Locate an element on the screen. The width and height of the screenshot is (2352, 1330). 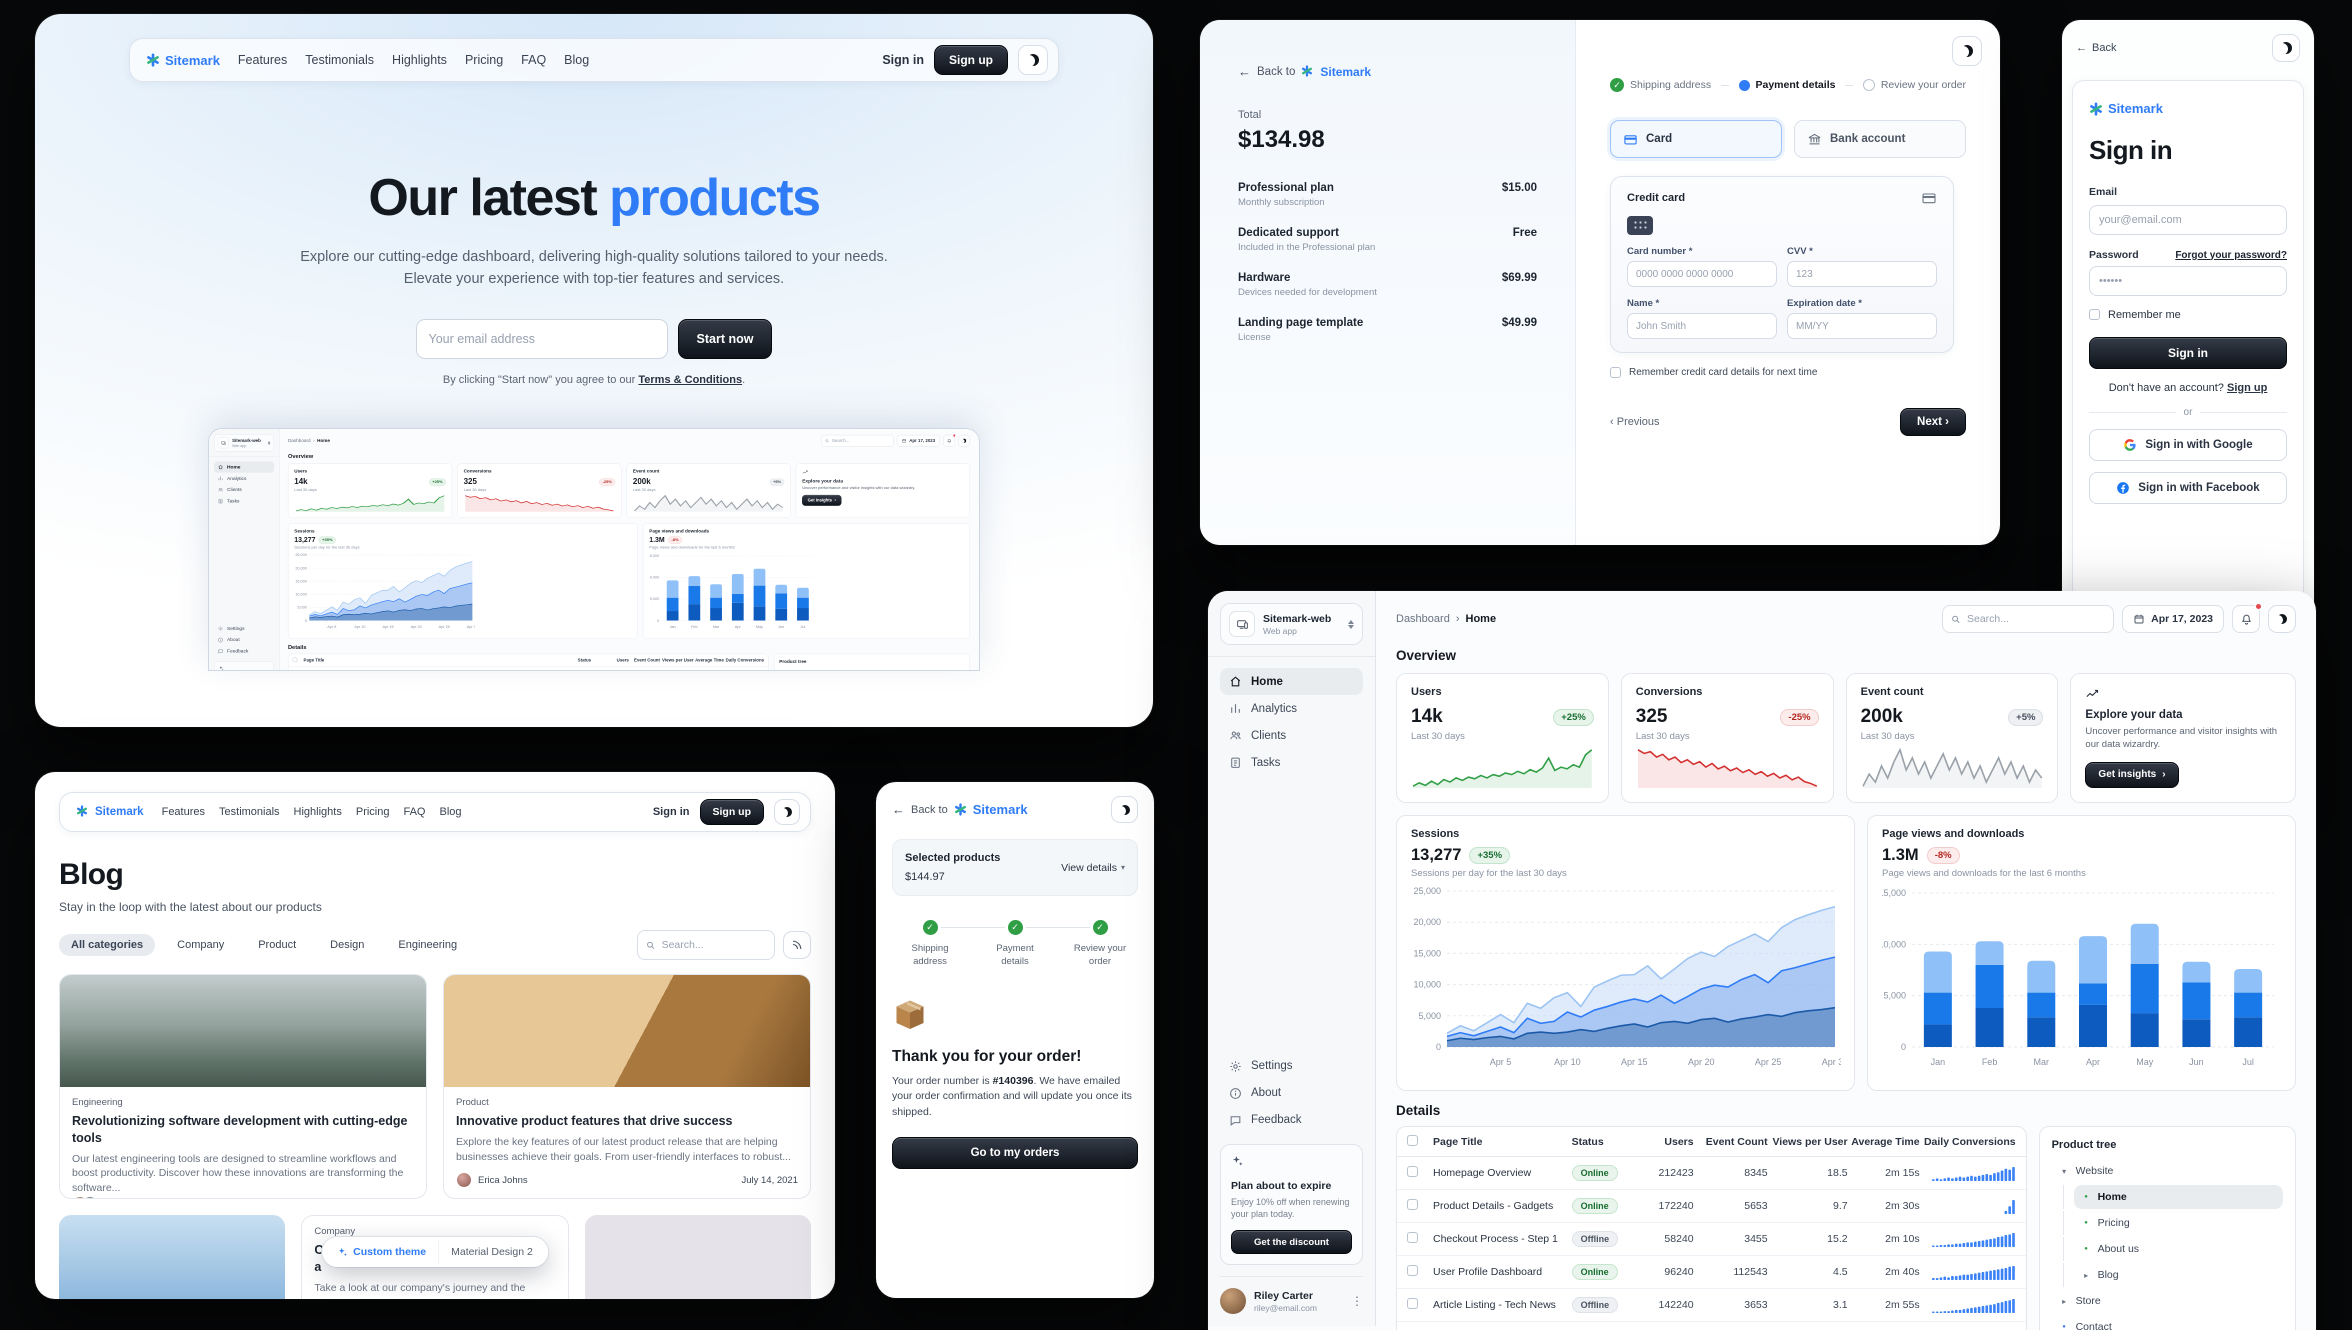
post-image-ocean is located at coordinates (172, 1257).